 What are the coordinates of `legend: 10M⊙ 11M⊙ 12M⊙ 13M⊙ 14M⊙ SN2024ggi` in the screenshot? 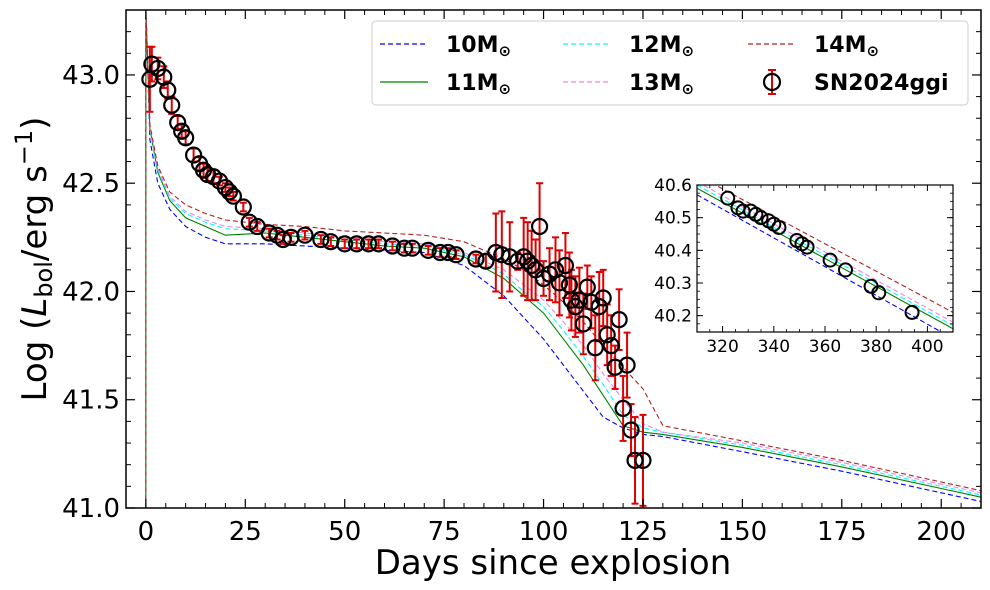 It's located at (670, 63).